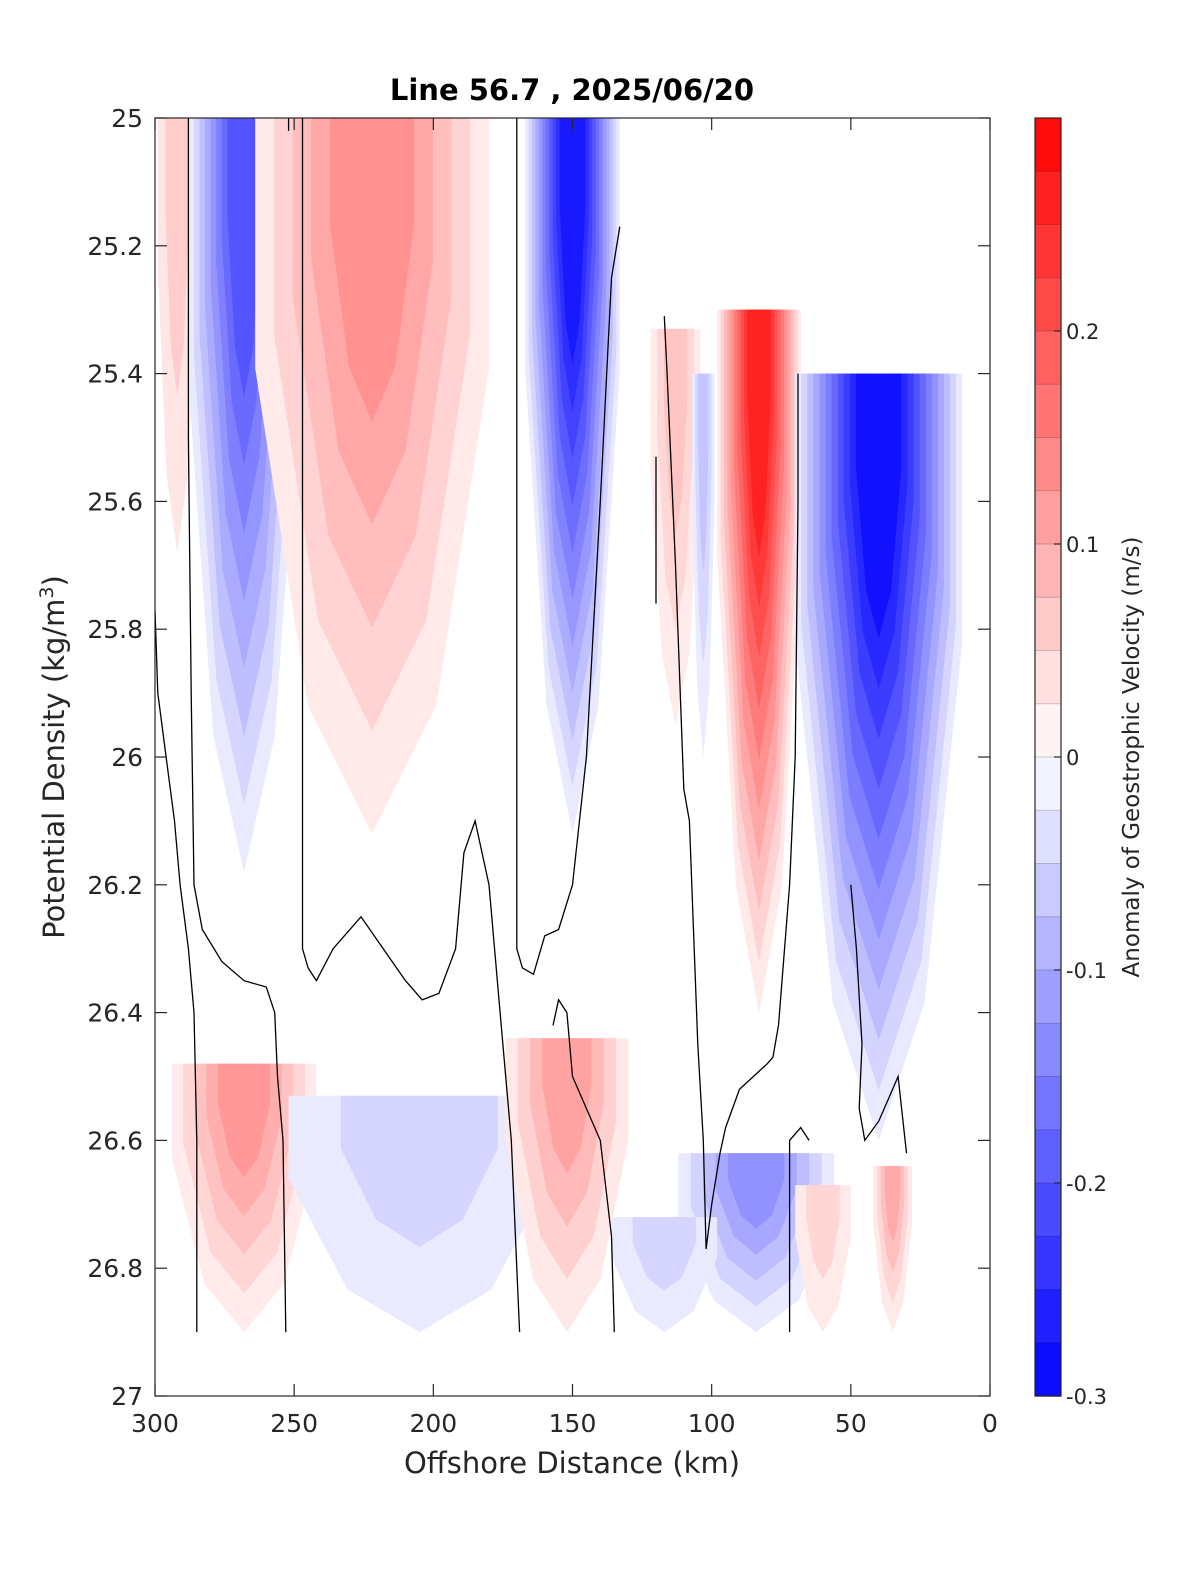 This screenshot has height=1575, width=1200. What do you see at coordinates (573, 1423) in the screenshot?
I see `x-tick-label-3: 150` at bounding box center [573, 1423].